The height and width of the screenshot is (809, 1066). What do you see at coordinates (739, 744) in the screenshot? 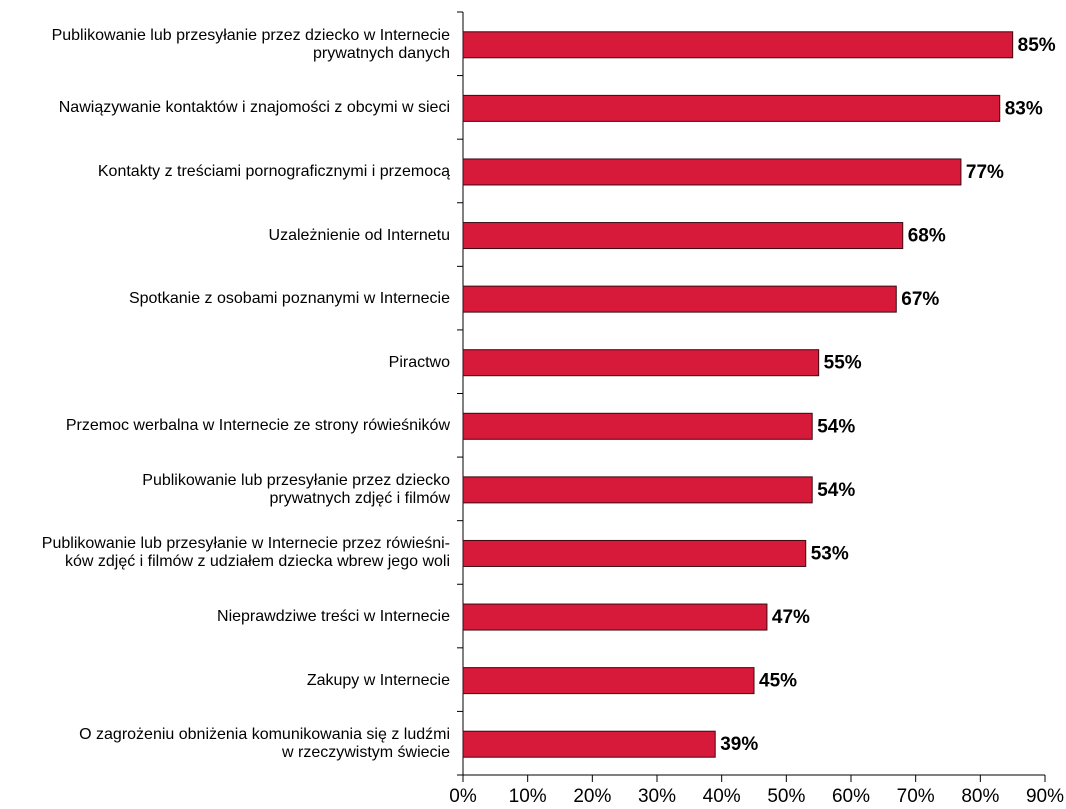
I see `value-label: 39%` at bounding box center [739, 744].